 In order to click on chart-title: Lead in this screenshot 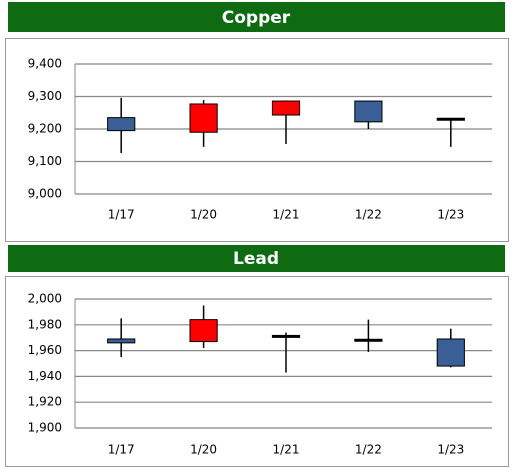, I will do `click(256, 259)`.